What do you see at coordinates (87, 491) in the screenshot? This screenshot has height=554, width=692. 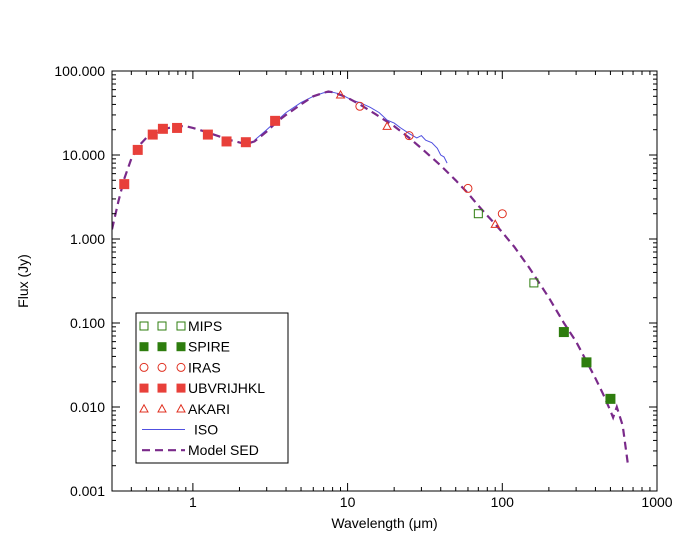 I see `y-tick-label: 0.001` at bounding box center [87, 491].